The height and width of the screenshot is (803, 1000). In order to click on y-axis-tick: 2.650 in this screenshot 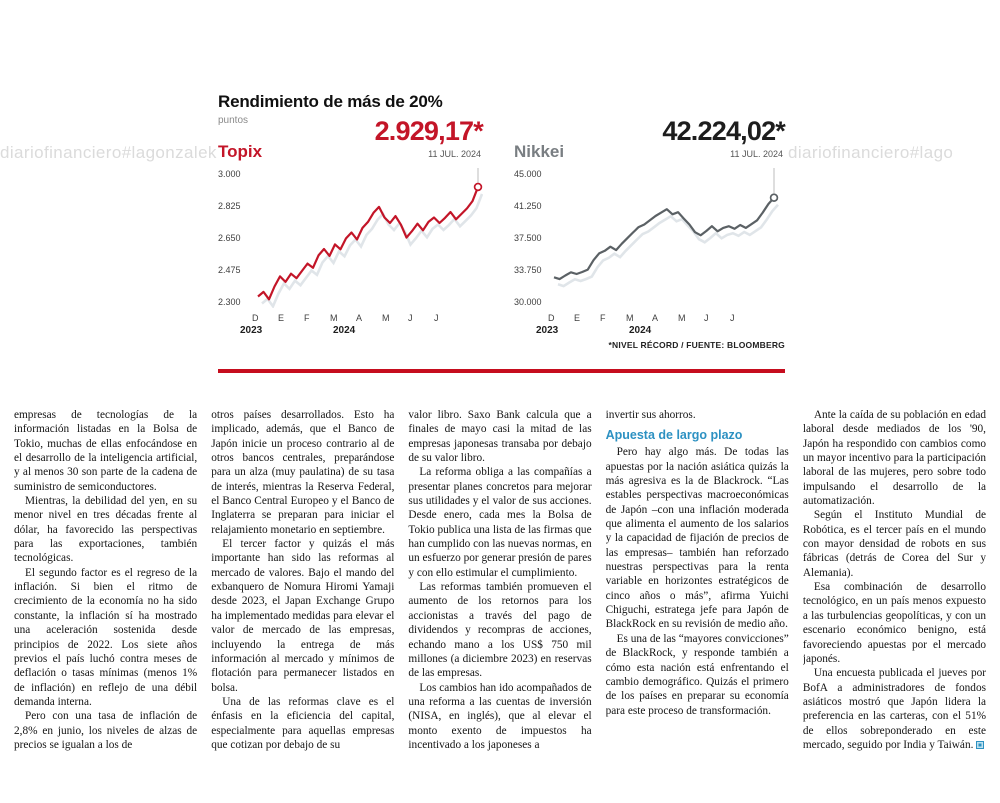, I will do `click(229, 238)`.